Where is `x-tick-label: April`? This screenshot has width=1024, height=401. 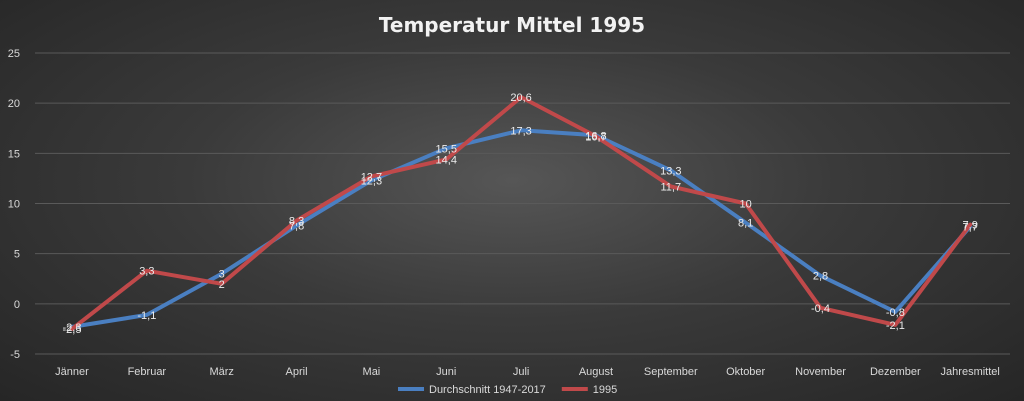 x-tick-label: April is located at coordinates (297, 372).